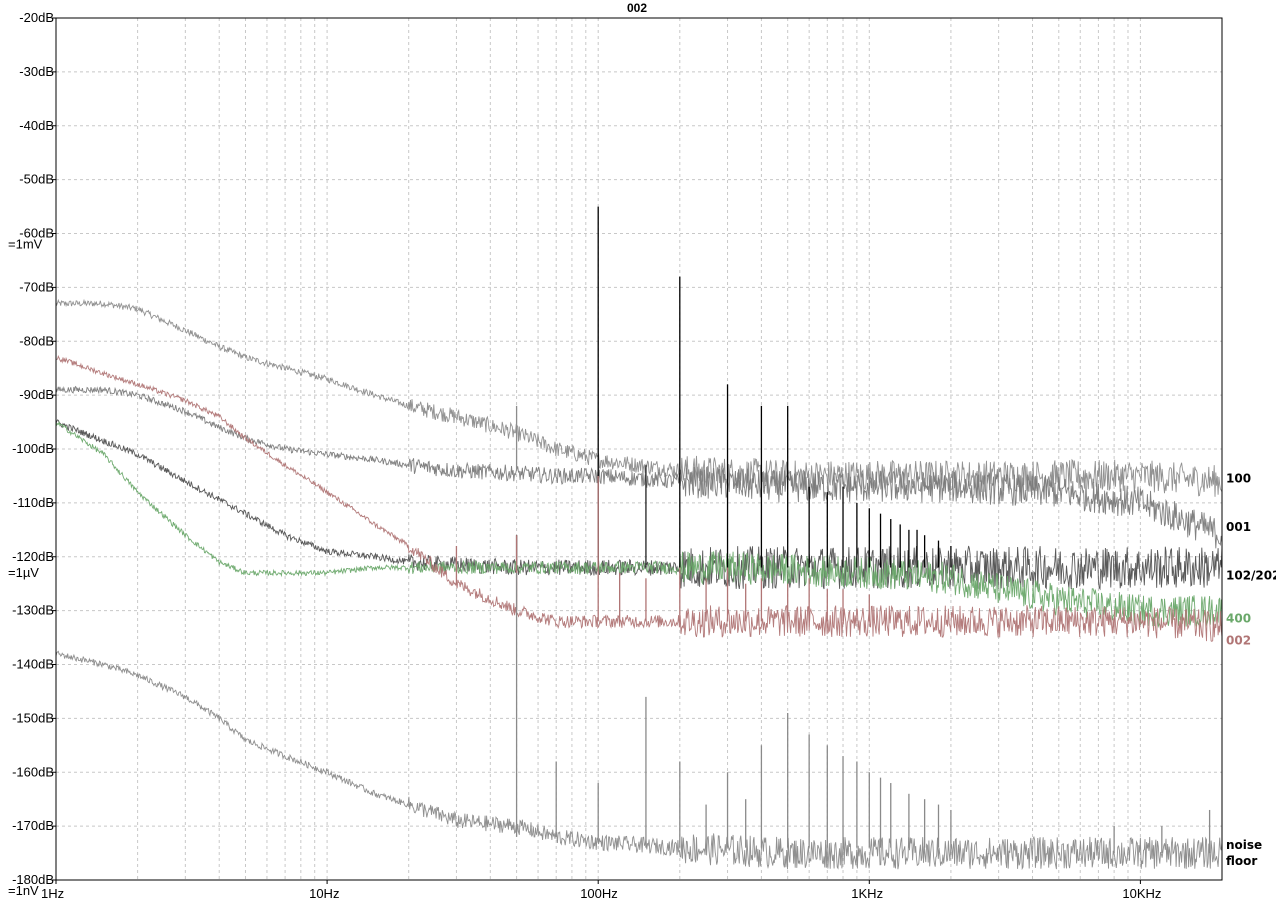  I want to click on y-tick-label: -40dB, so click(36, 125).